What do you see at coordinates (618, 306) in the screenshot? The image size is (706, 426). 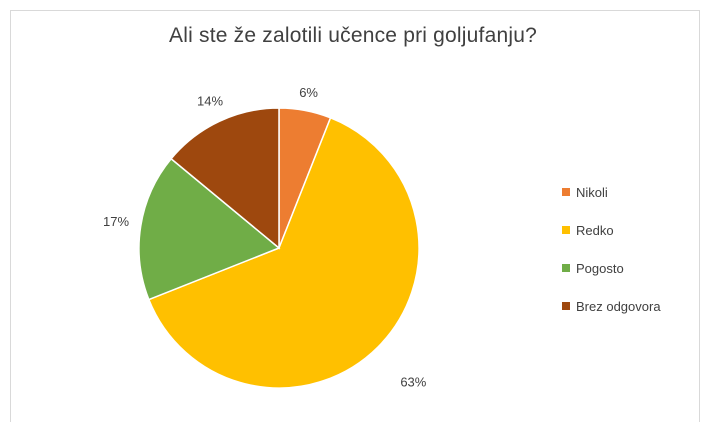 I see `legend-label: Brez odgovora` at bounding box center [618, 306].